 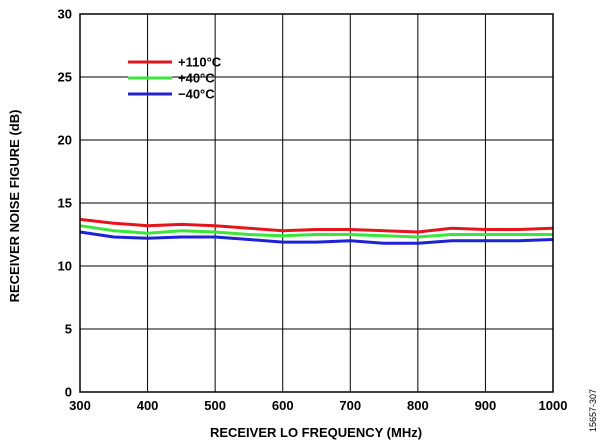 I want to click on x-tick-label: 400, so click(x=148, y=405).